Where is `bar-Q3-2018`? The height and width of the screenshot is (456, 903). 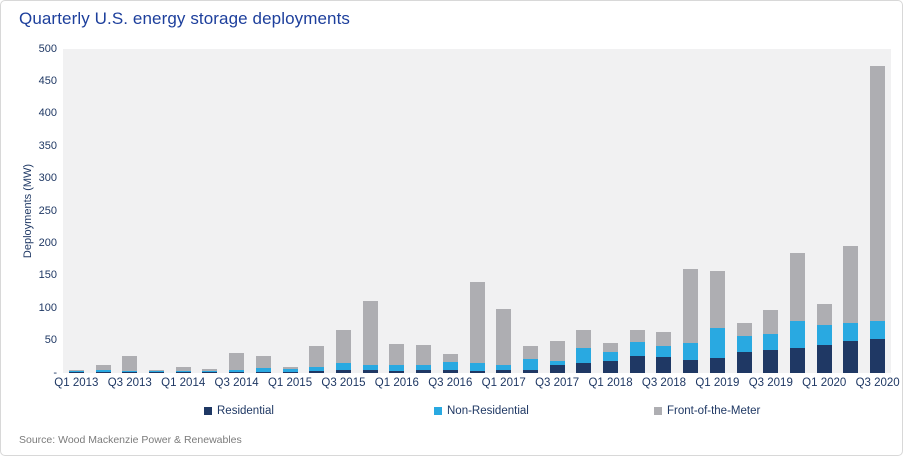
bar-Q3-2018 is located at coordinates (664, 352).